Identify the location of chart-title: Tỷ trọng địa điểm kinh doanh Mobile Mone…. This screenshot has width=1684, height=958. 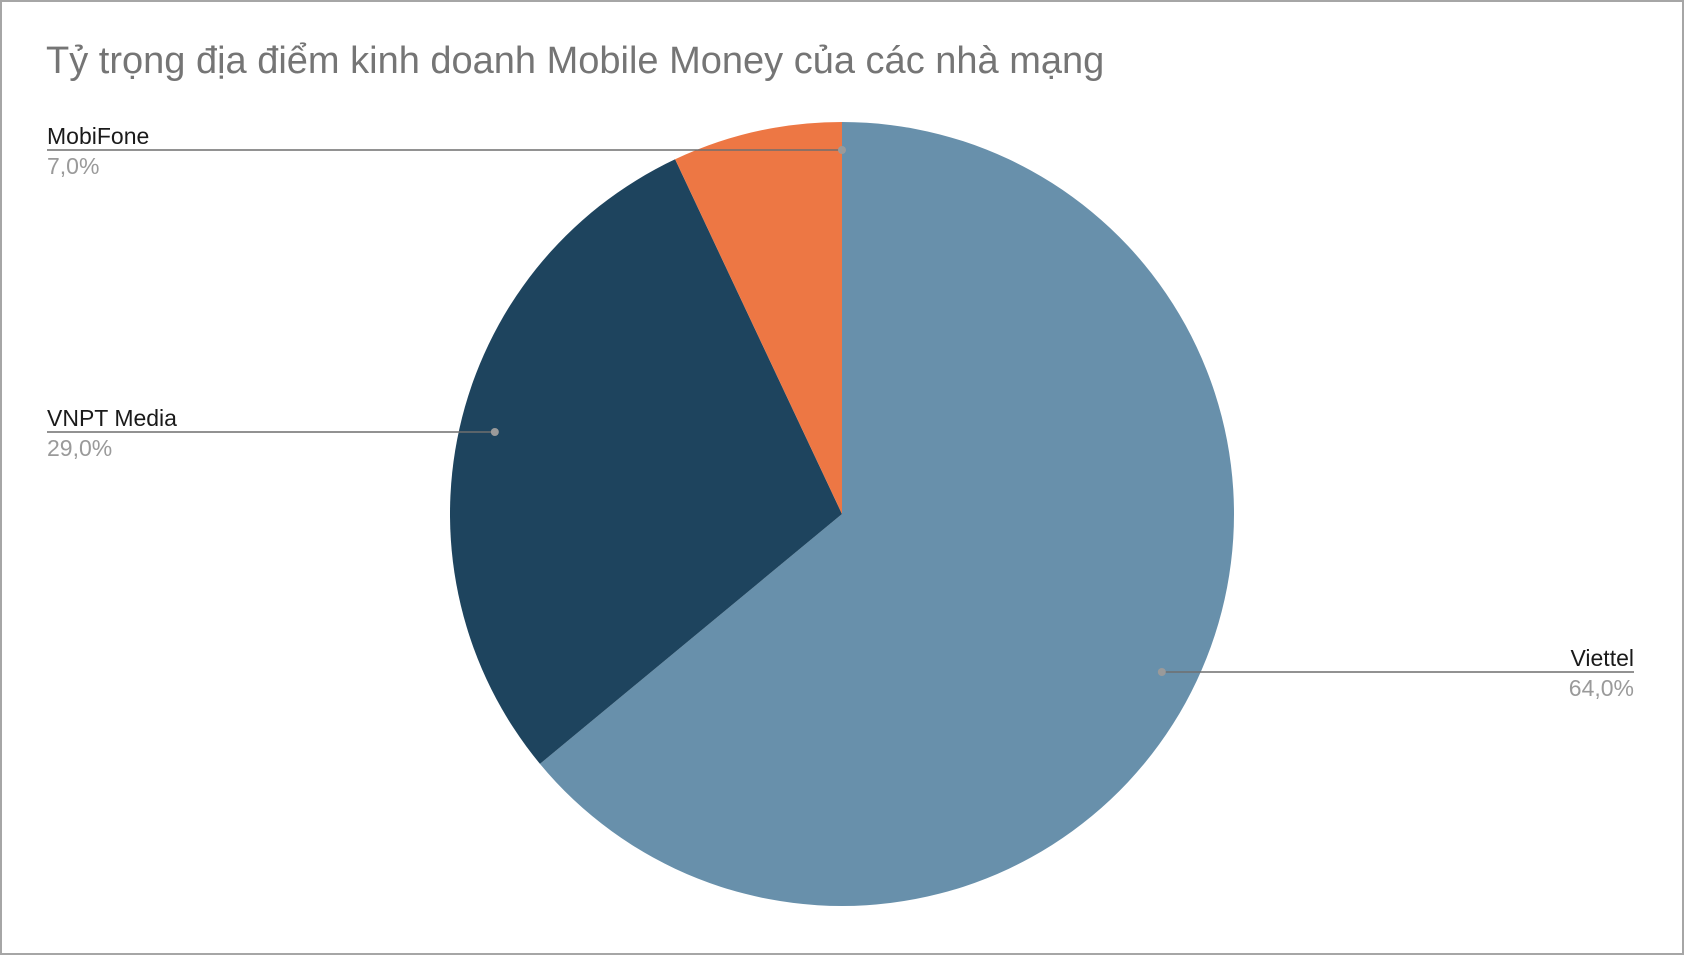
(575, 61).